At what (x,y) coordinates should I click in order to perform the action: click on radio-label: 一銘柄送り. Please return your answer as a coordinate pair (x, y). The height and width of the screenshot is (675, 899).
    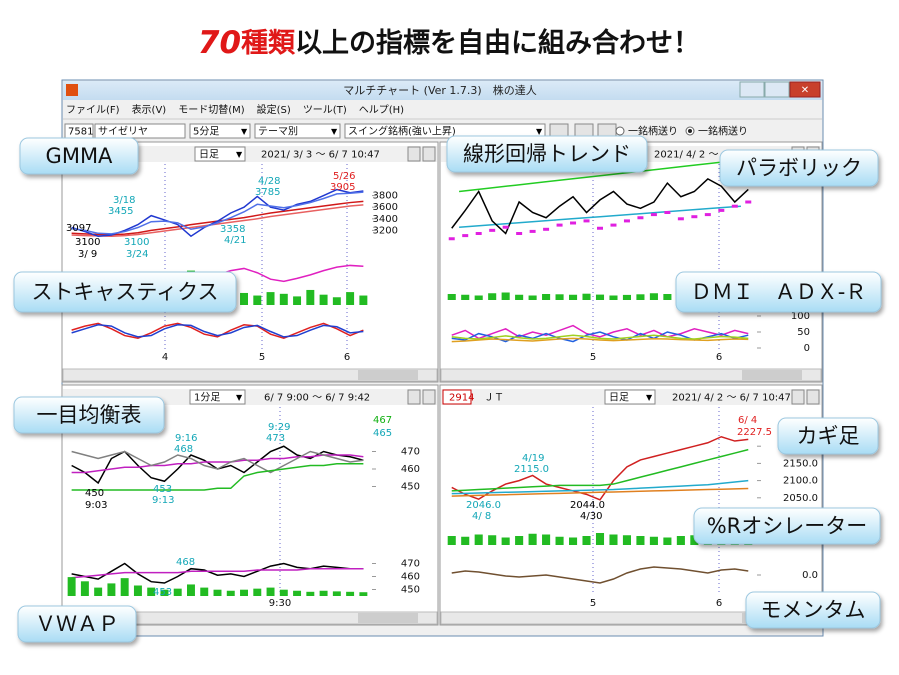
    Looking at the image, I should click on (653, 131).